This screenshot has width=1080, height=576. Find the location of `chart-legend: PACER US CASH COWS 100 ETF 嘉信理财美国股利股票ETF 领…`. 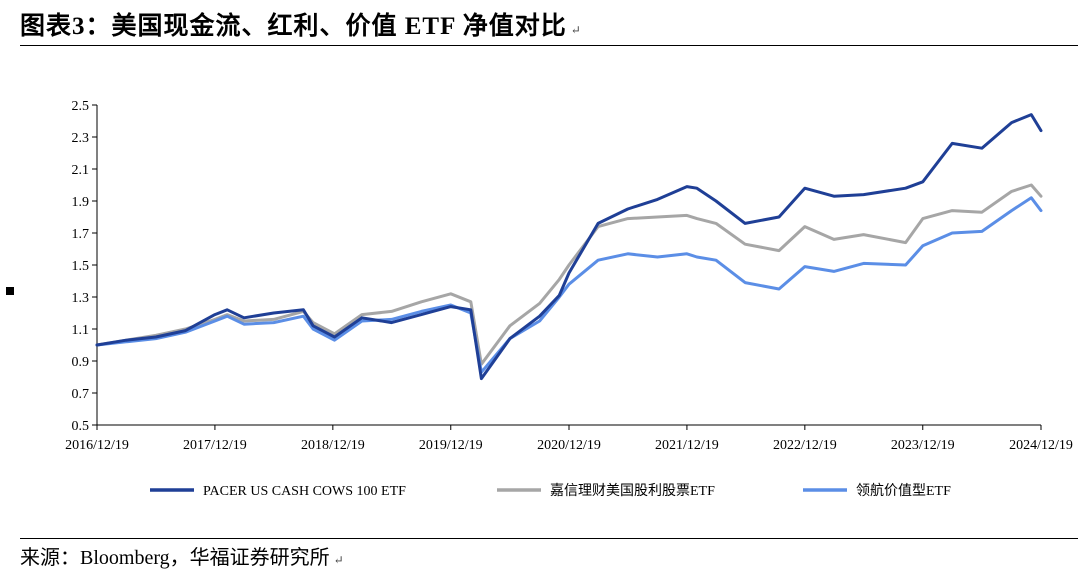

chart-legend: PACER US CASH COWS 100 ETF 嘉信理财美国股利股票ETF 领… is located at coordinates (550, 491).